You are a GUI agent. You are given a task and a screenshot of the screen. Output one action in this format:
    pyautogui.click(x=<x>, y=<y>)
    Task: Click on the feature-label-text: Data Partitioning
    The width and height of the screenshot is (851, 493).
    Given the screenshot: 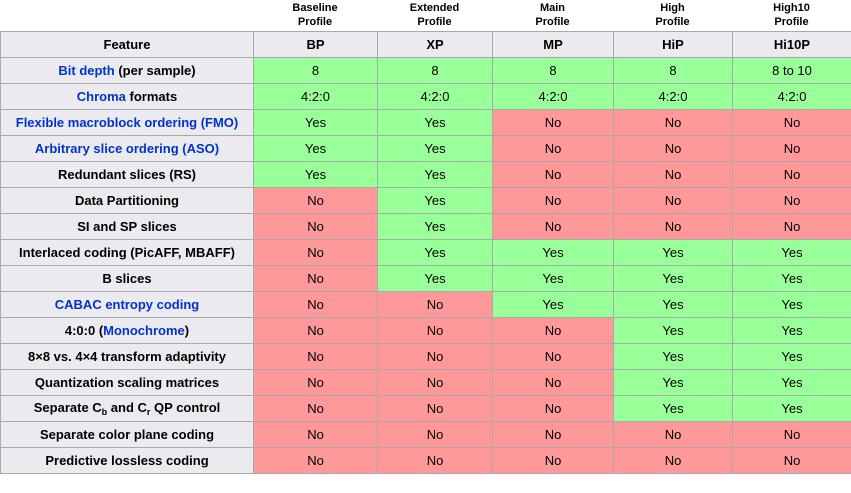 What is the action you would take?
    pyautogui.click(x=126, y=200)
    